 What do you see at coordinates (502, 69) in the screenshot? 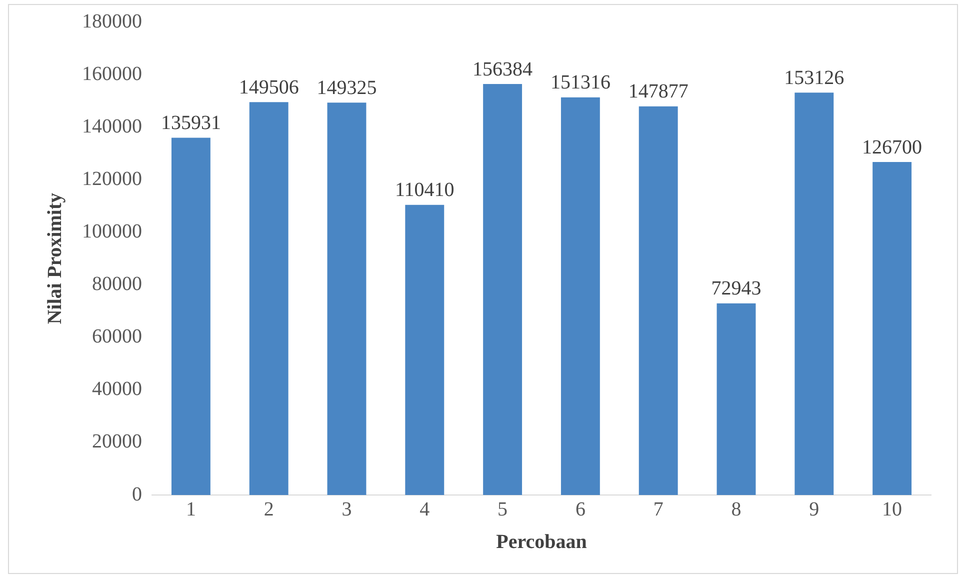
I see `data-label: 156384` at bounding box center [502, 69].